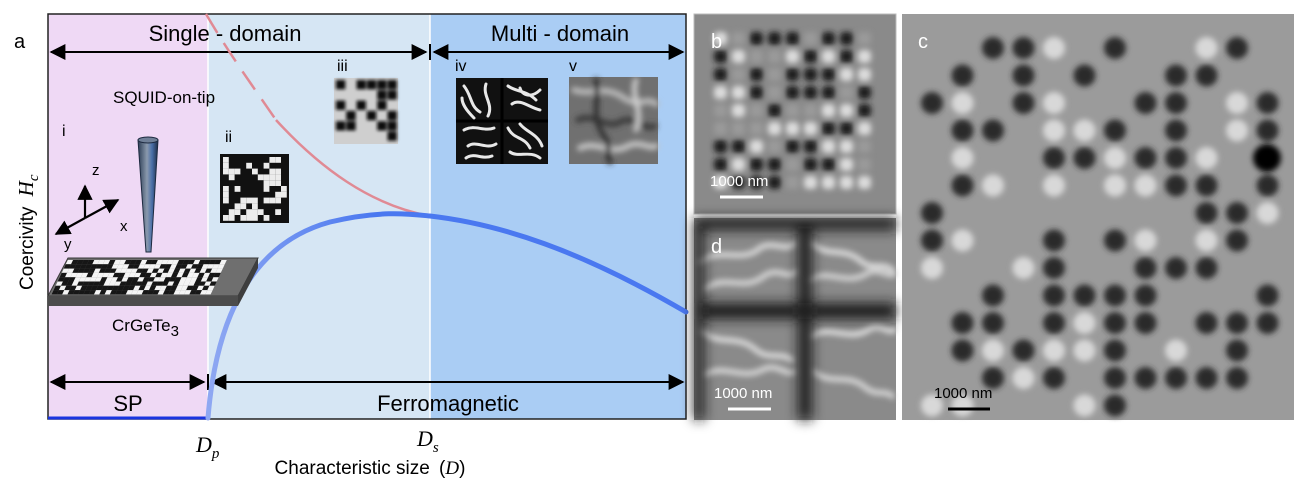 This screenshot has width=1296, height=482. Describe the element at coordinates (148, 140) in the screenshot. I see `squid-tip-top` at that location.